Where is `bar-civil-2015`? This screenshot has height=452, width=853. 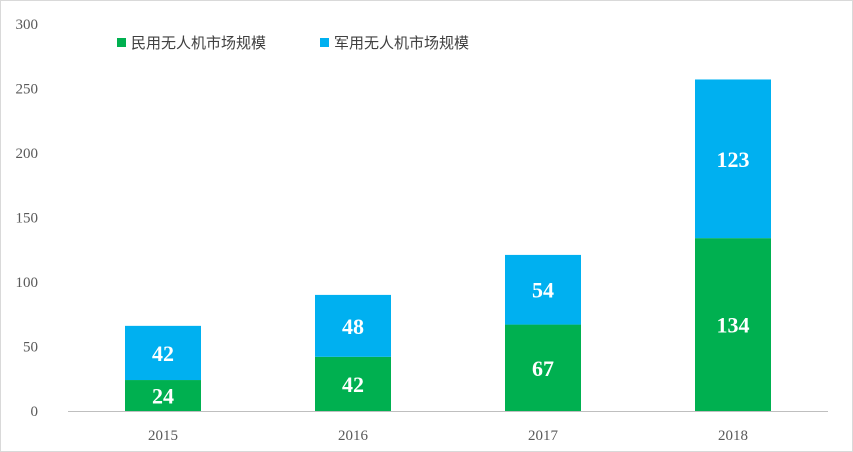 bar-civil-2015 is located at coordinates (163, 395).